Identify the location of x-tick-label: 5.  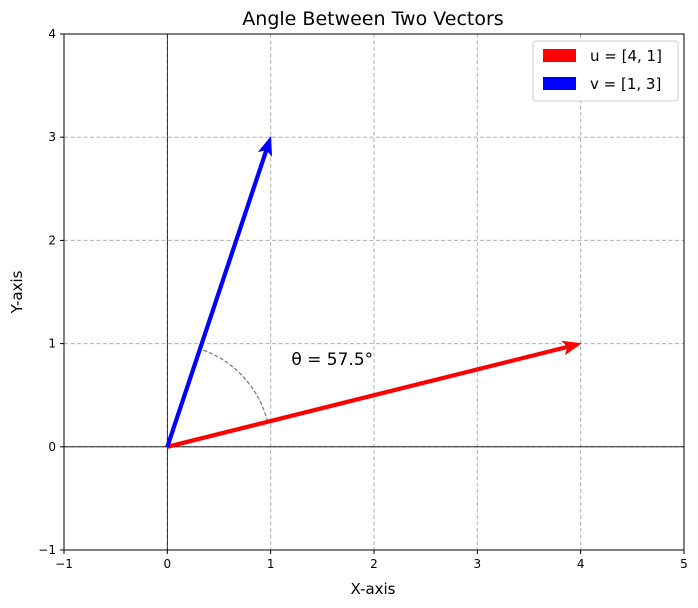
(684, 564).